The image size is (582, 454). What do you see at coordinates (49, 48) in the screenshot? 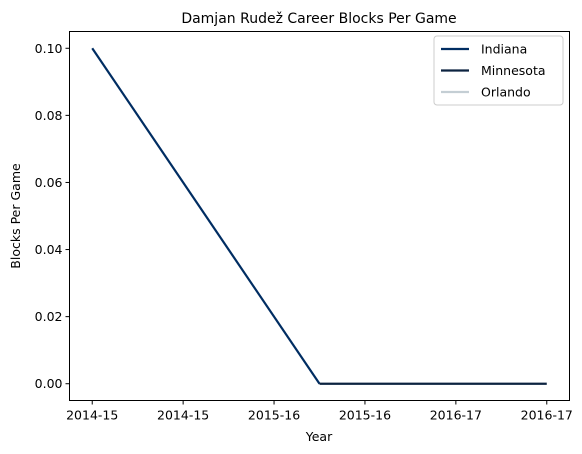
I see `y-tick-label: 0.10` at bounding box center [49, 48].